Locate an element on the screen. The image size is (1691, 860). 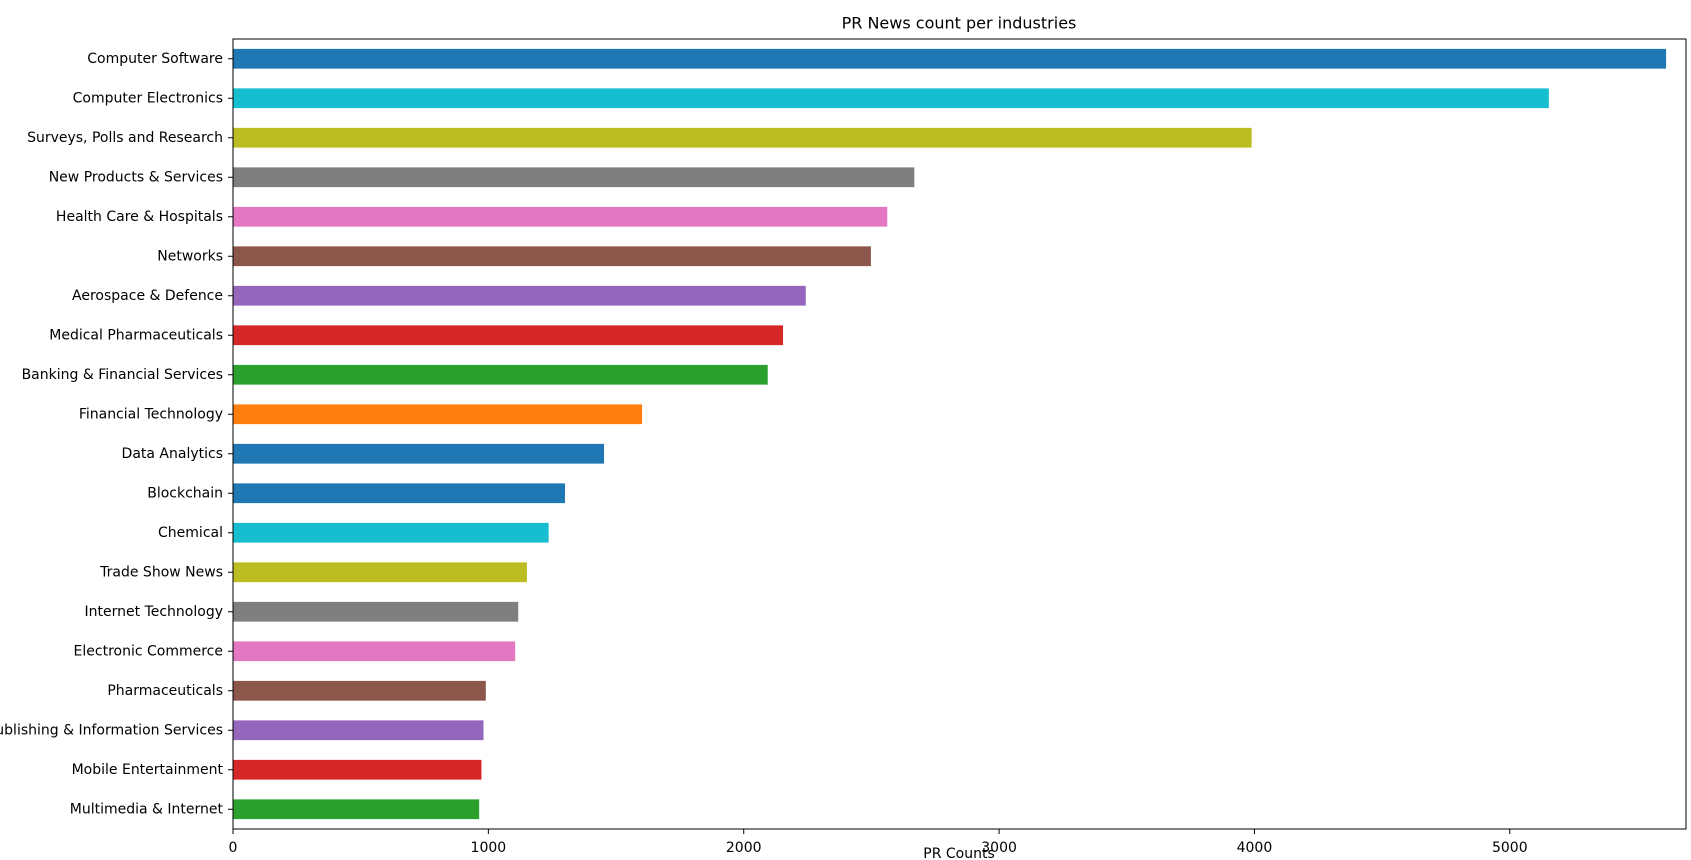
y-tick-label: New Products & Services is located at coordinates (136, 177).